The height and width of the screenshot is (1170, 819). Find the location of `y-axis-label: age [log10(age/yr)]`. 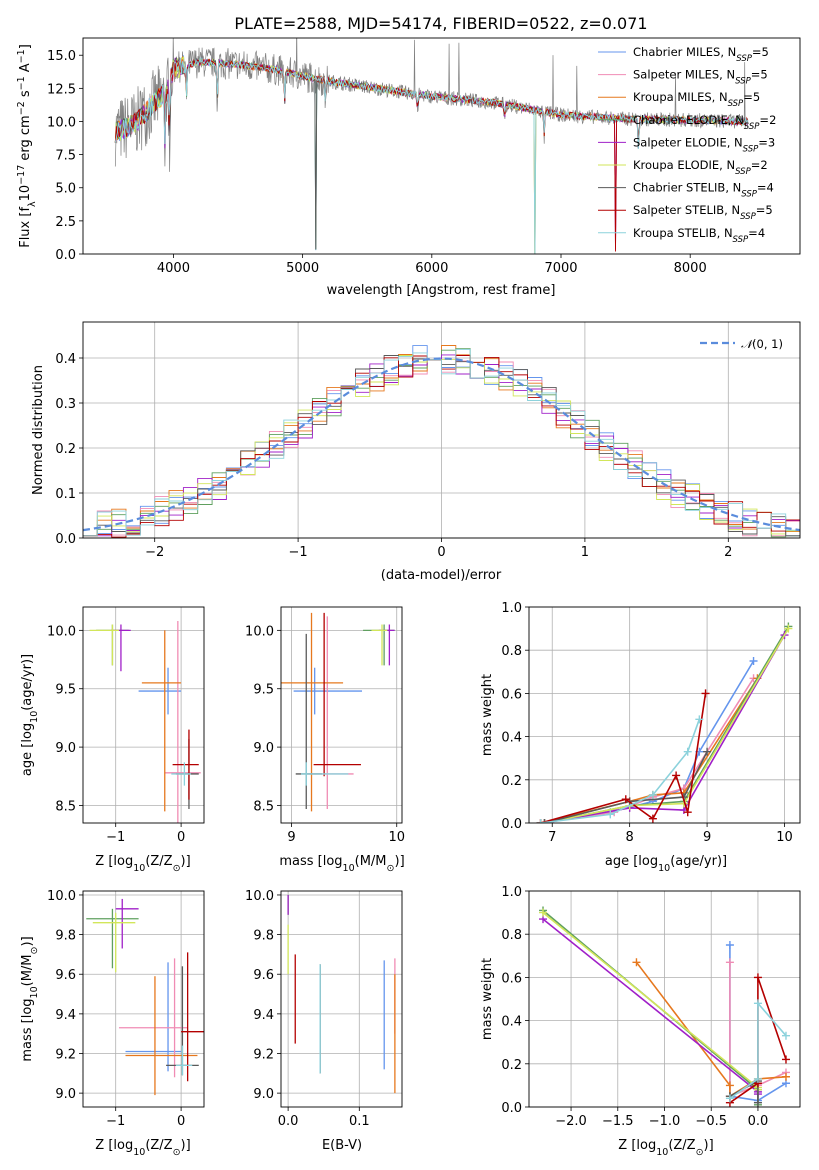

y-axis-label: age [log10(age/yr)] is located at coordinates (30, 715).